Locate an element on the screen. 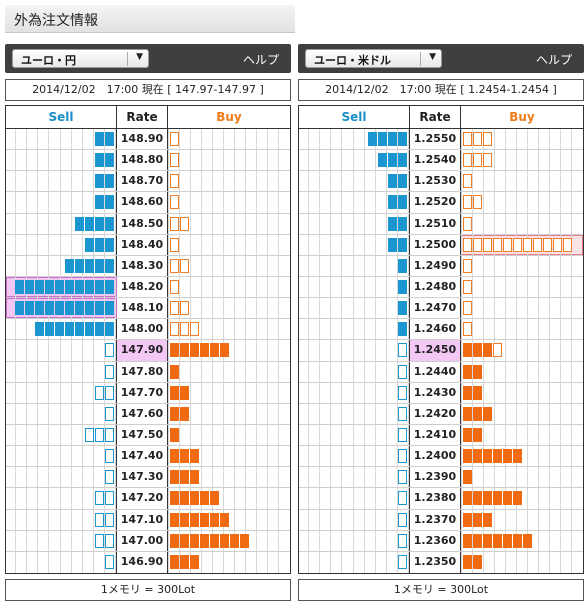  table-row: 1.2500 is located at coordinates (441, 245).